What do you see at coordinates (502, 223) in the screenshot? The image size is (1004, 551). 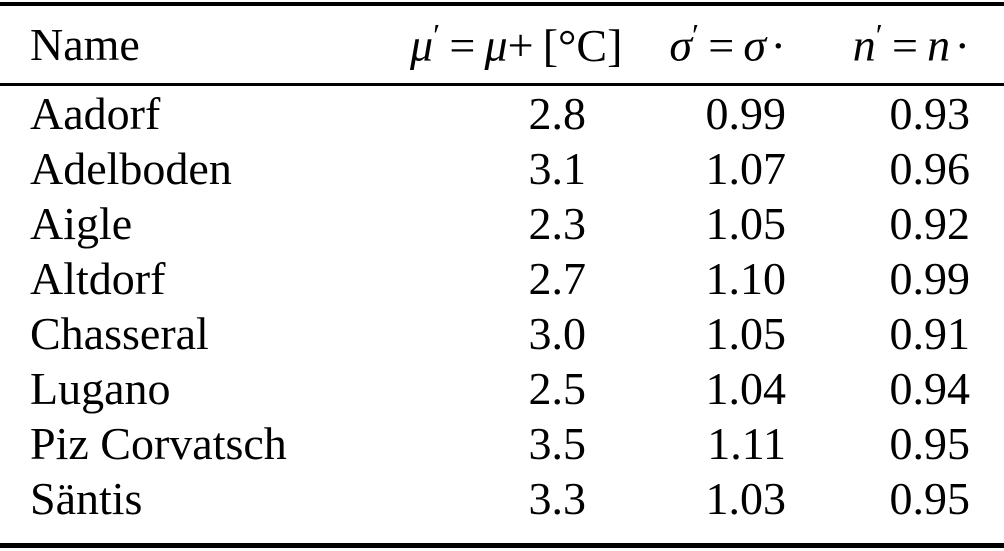 I see `table-row: Aigle 2.3 1.05 0.92` at bounding box center [502, 223].